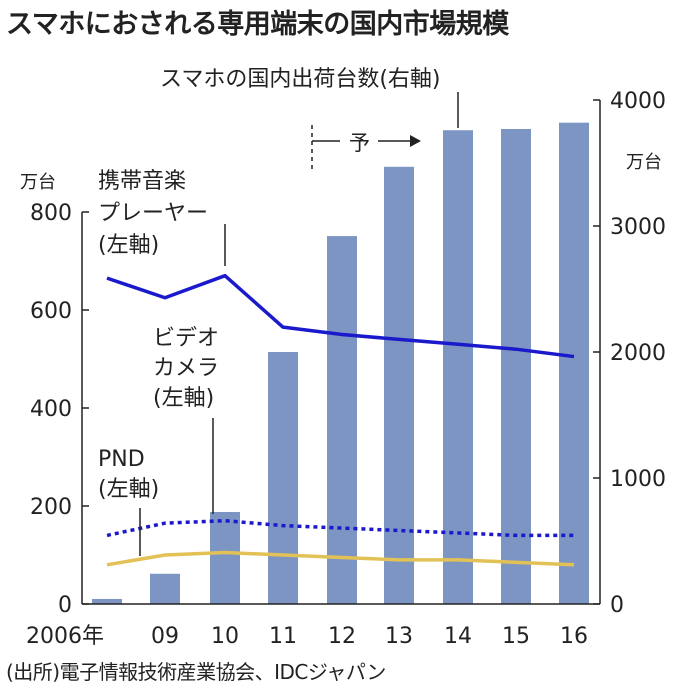 The height and width of the screenshot is (698, 698). What do you see at coordinates (359, 143) in the screenshot?
I see `forecast-label: 予` at bounding box center [359, 143].